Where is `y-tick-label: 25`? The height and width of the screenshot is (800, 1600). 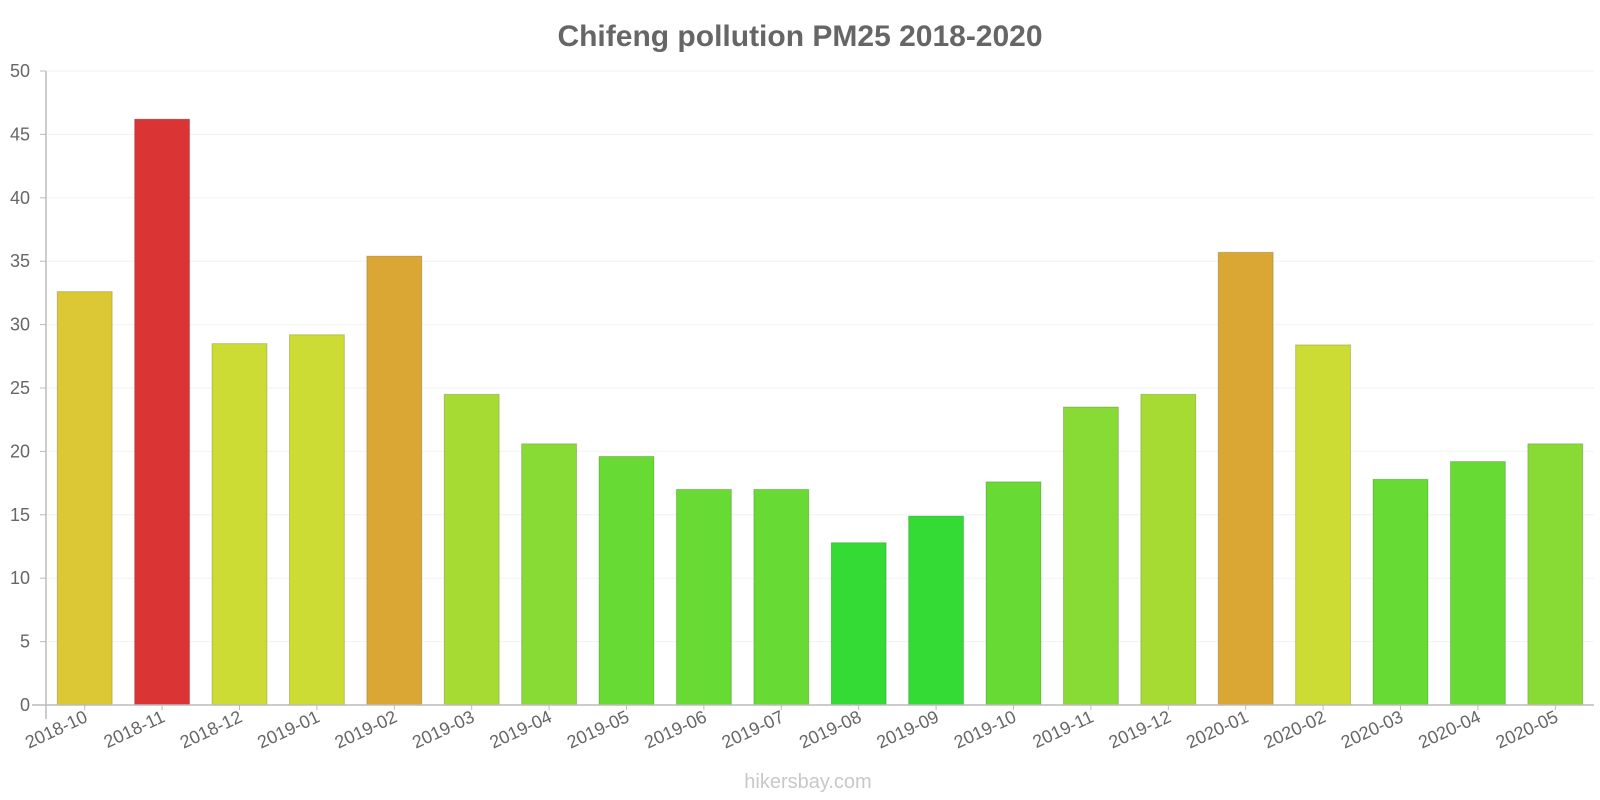
y-tick-label: 25 is located at coordinates (20, 388).